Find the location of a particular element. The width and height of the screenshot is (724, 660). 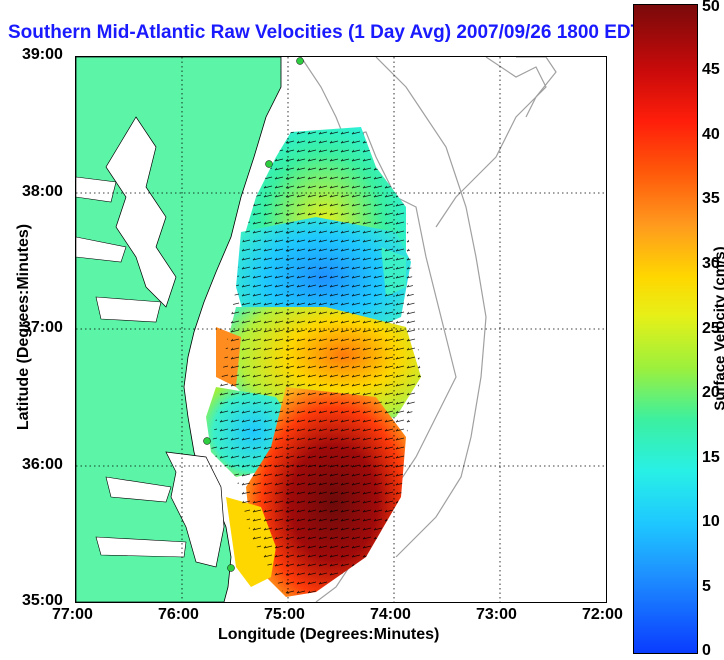

x-tick: 74:00 is located at coordinates (390, 615).